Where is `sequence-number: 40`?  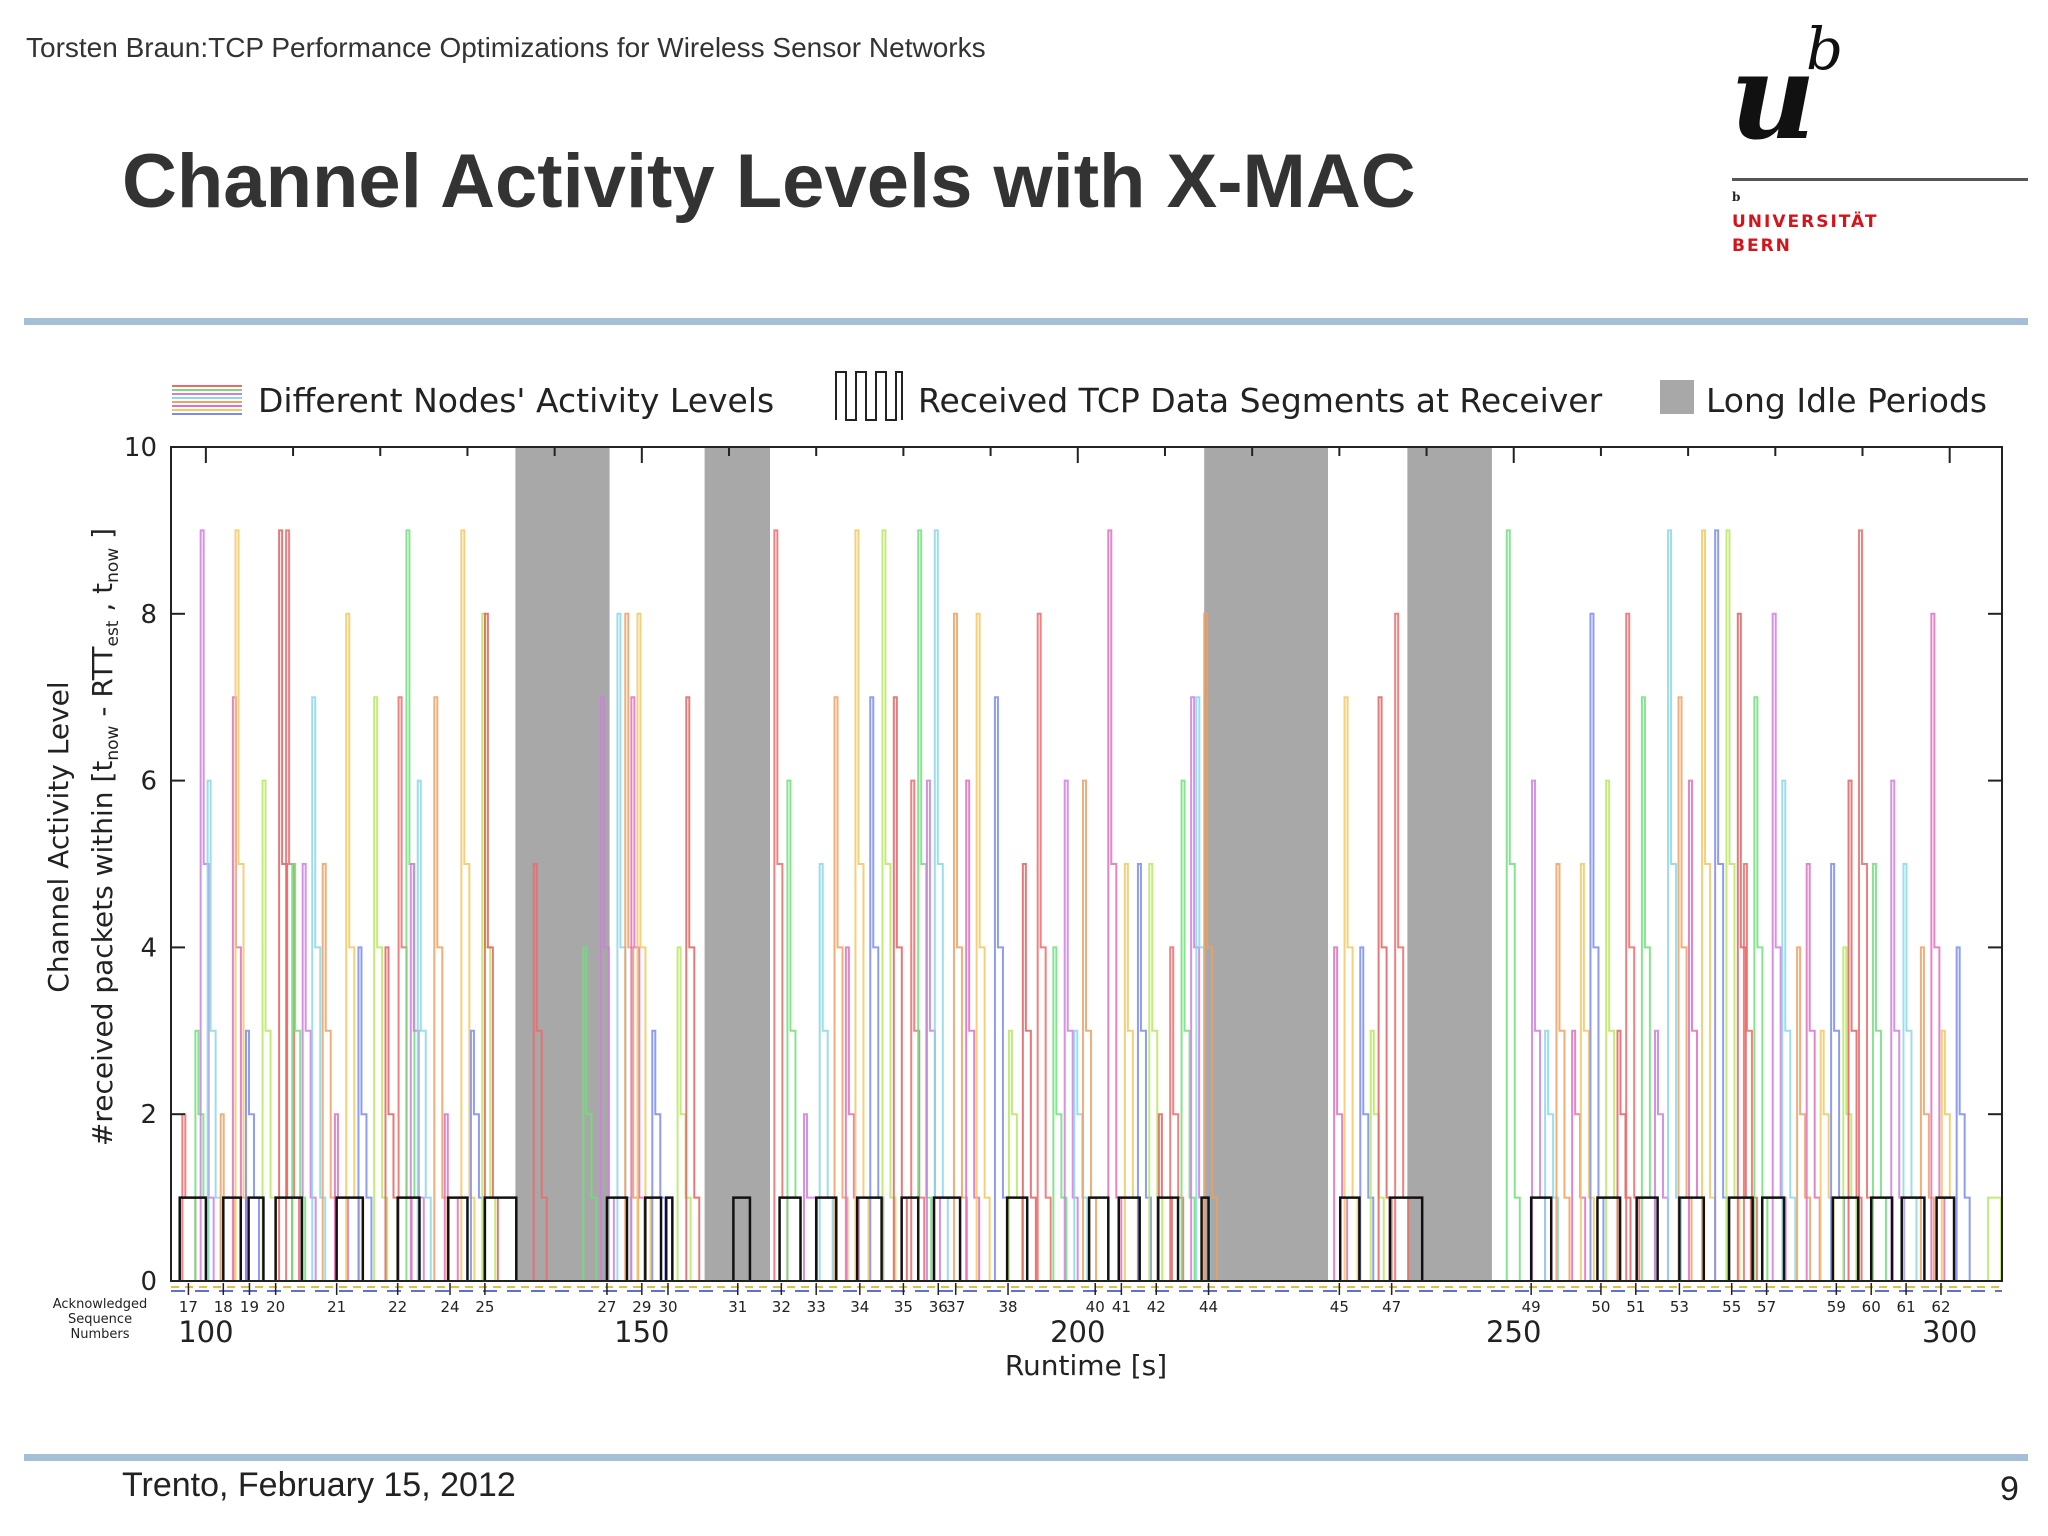
sequence-number: 40 is located at coordinates (1095, 1307).